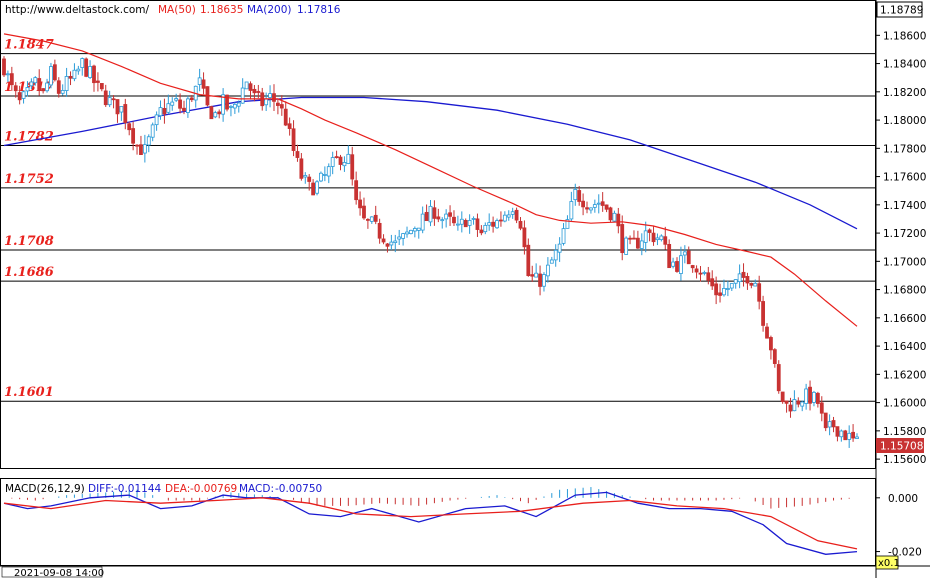 The height and width of the screenshot is (582, 930). Describe the element at coordinates (29, 392) in the screenshot. I see `level-label: 1.1601` at that location.